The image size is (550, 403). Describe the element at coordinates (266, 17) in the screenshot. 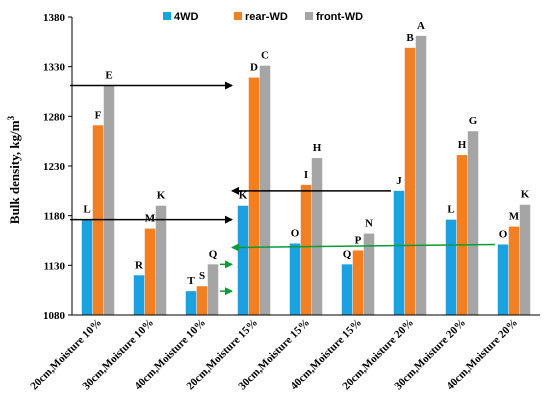

I see `legend-label: rear-WD` at that location.